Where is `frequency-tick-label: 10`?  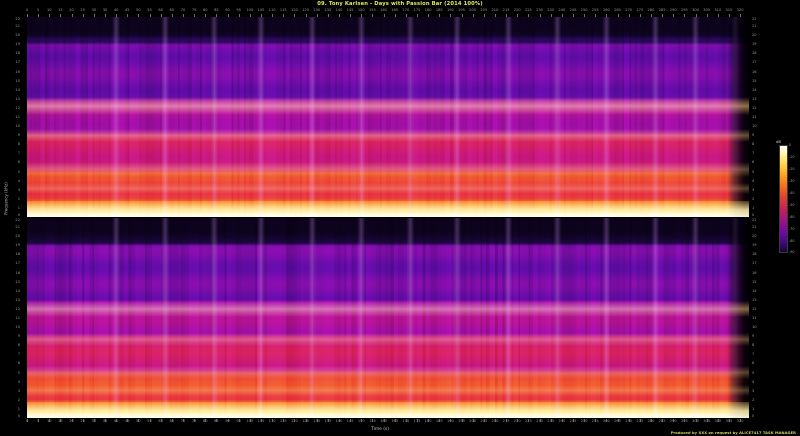 frequency-tick-label: 10 is located at coordinates (17, 126).